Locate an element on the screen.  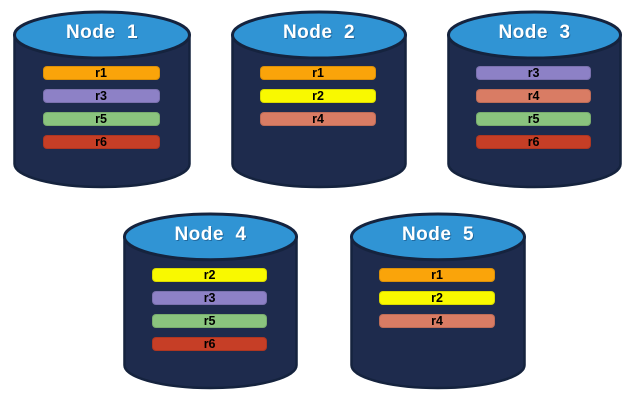
node-3-cylinder: Node 3 r3 r4 r5 r6 is located at coordinates (534, 99).